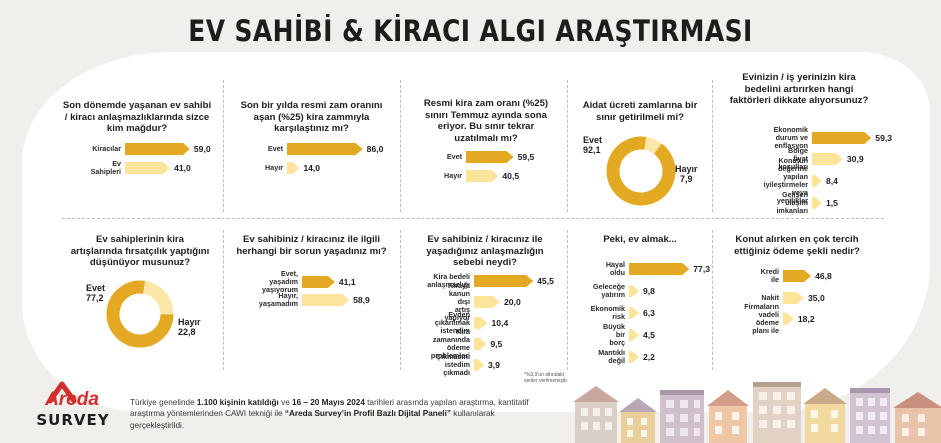 This screenshot has width=941, height=443. Describe the element at coordinates (105, 167) in the screenshot. I see `category-label: Ev Sahipleri` at that location.